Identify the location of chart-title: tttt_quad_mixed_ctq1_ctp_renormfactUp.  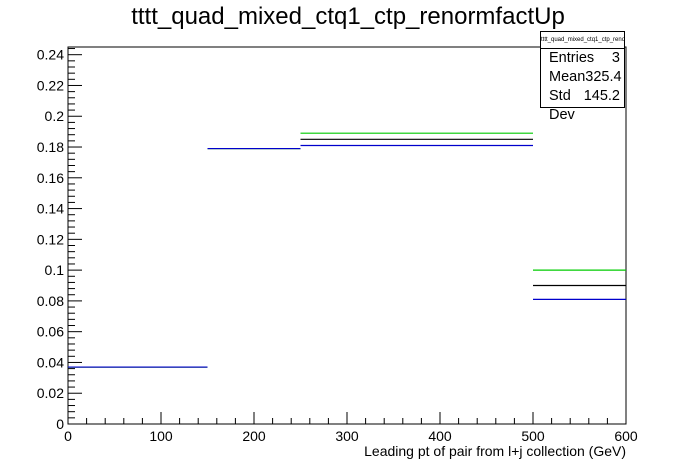
(348, 16).